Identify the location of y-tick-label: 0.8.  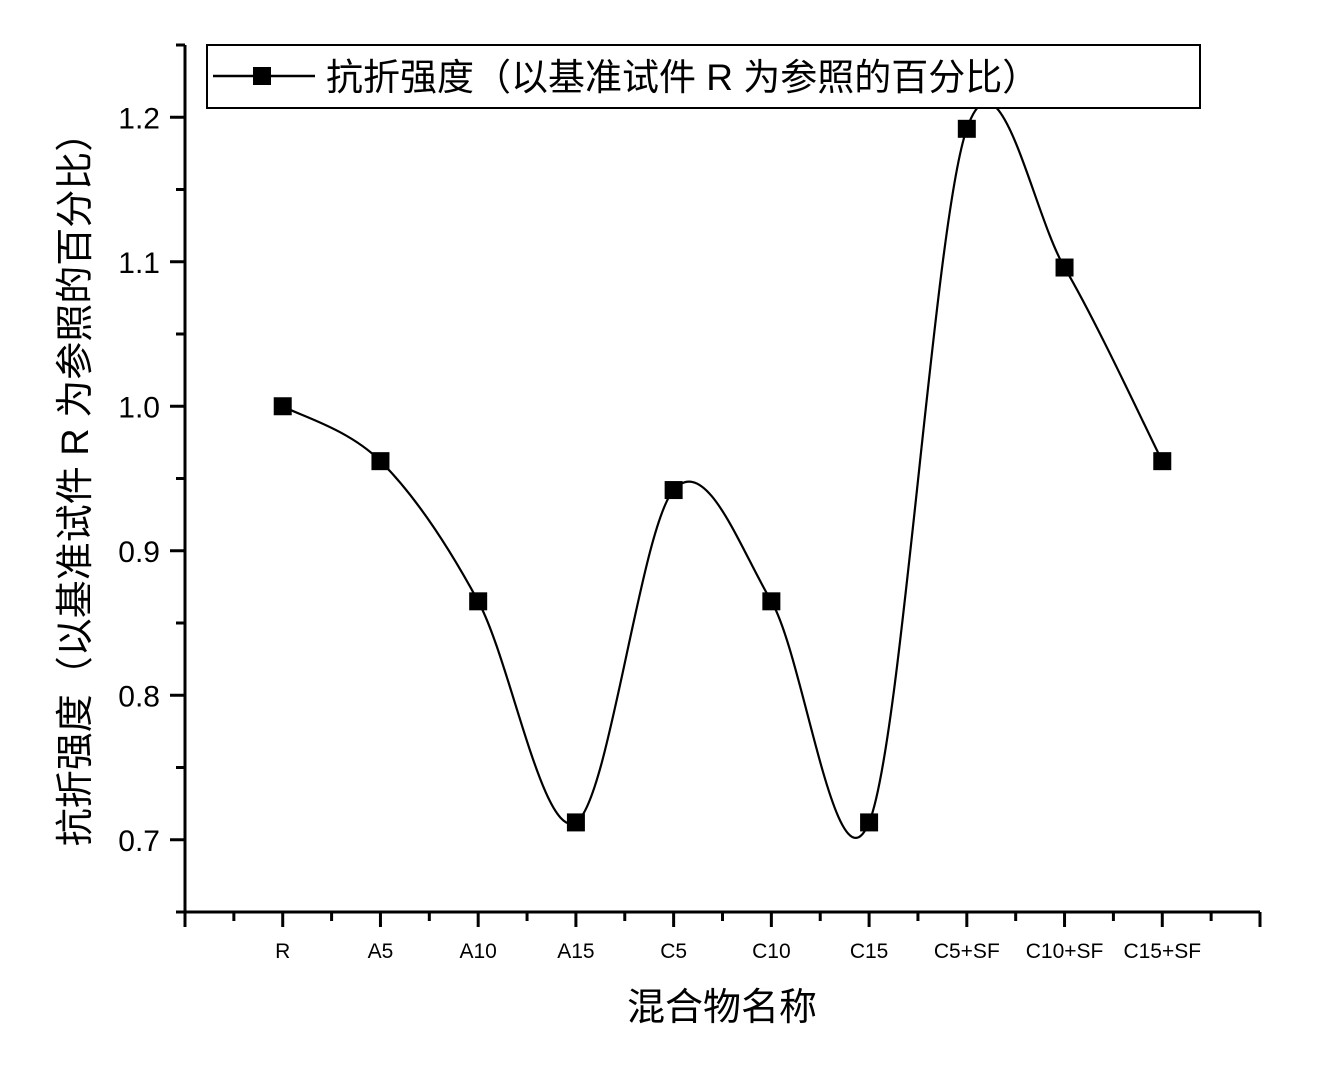
(139, 696).